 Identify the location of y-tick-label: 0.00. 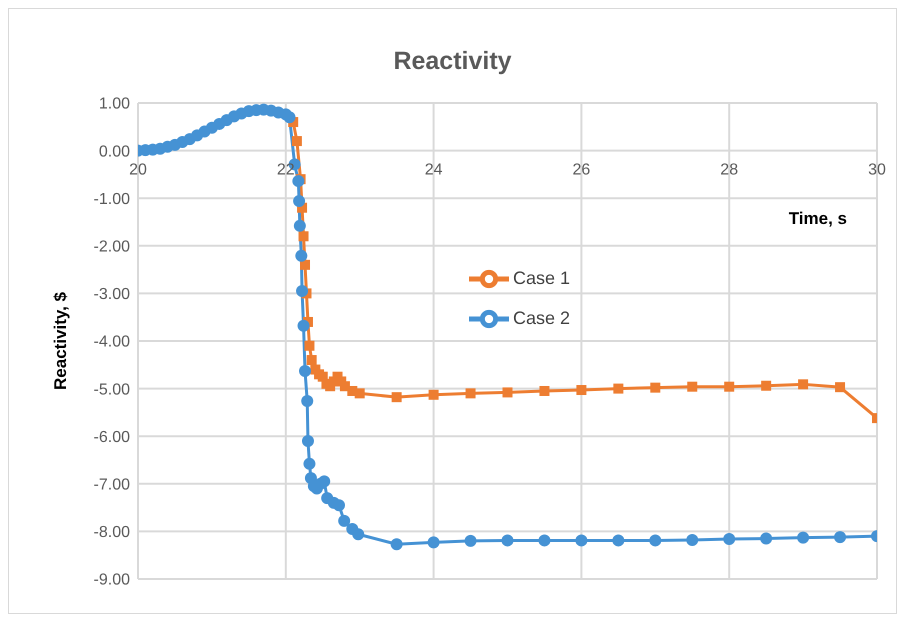
(114, 151).